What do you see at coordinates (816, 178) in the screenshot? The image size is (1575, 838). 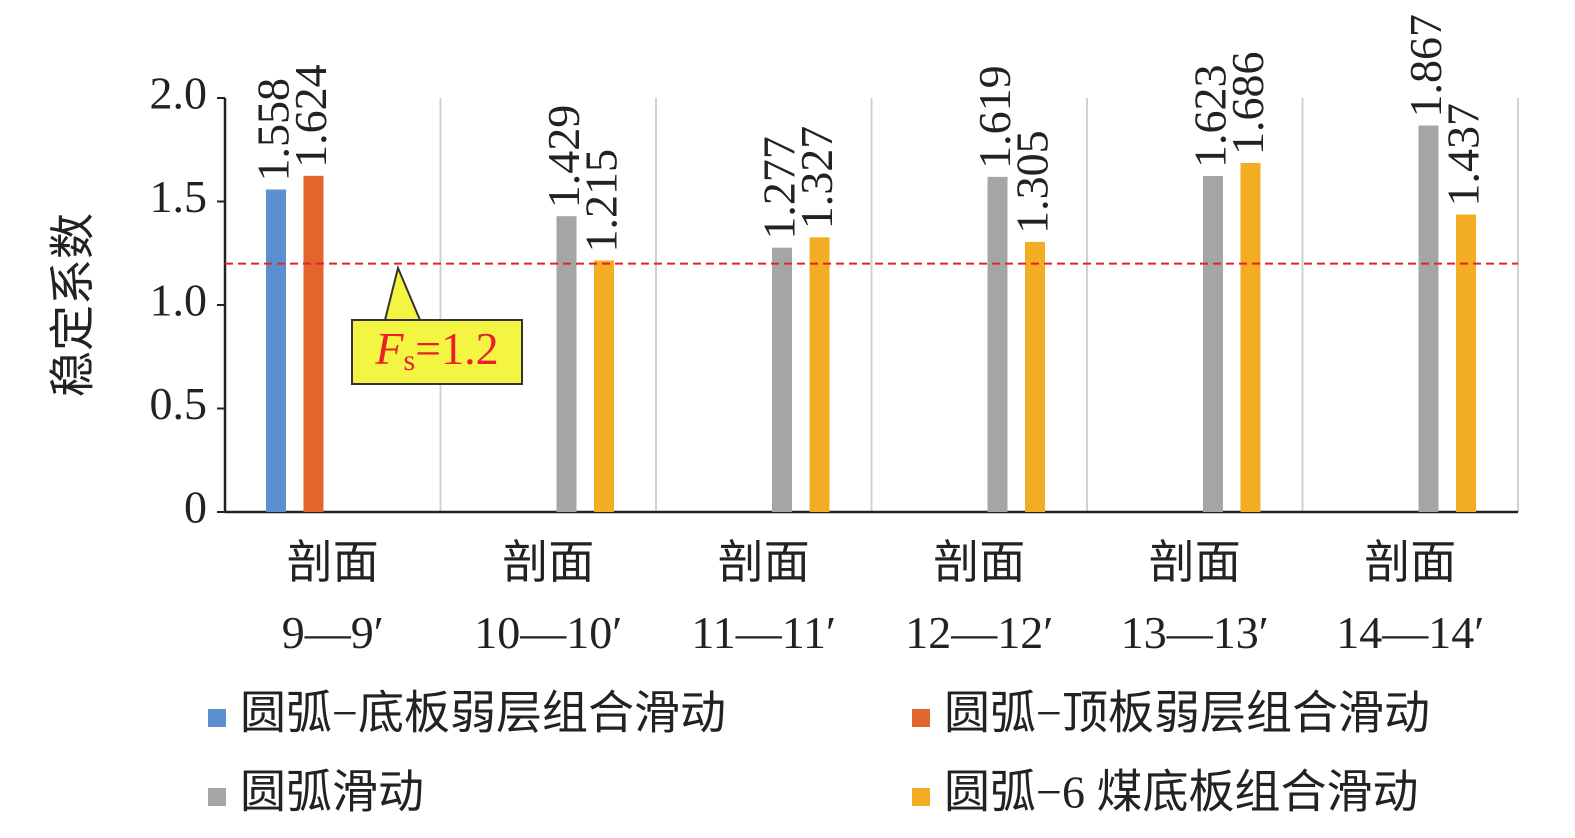 I see `value-label: 1.327` at bounding box center [816, 178].